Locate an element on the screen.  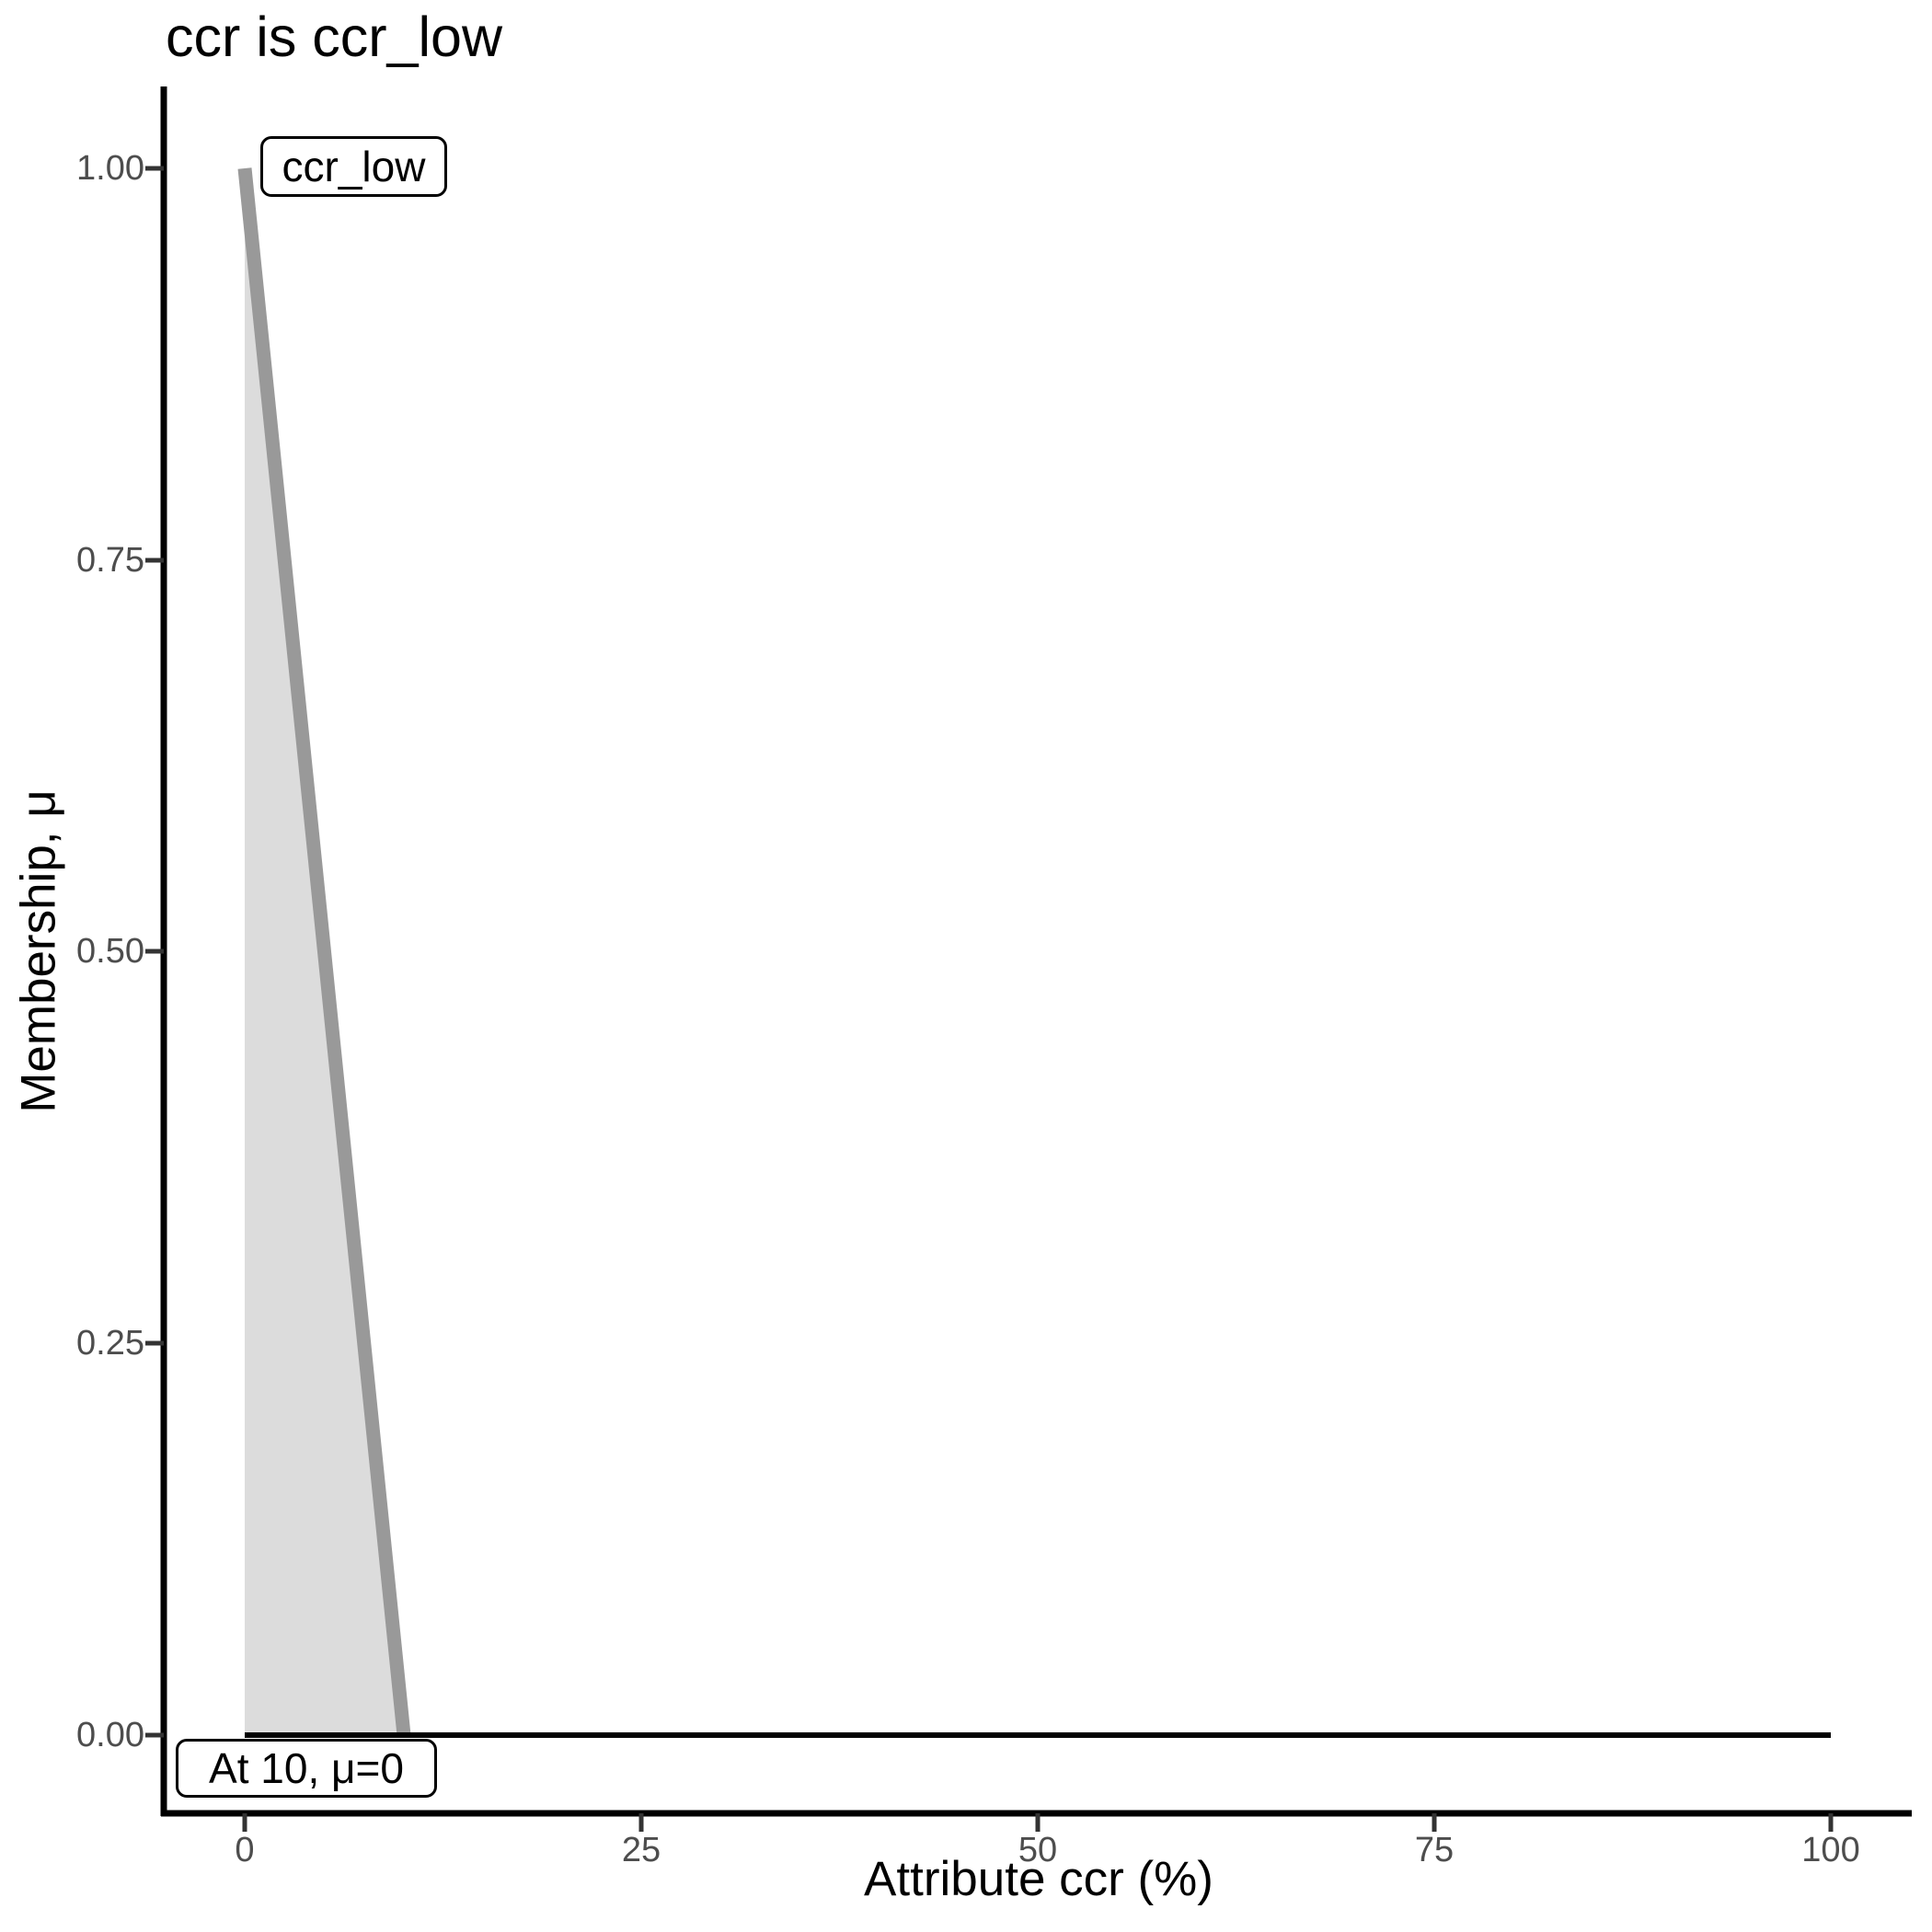
x-axis-title: Attribute ccr (%) is located at coordinates (1038, 1879).